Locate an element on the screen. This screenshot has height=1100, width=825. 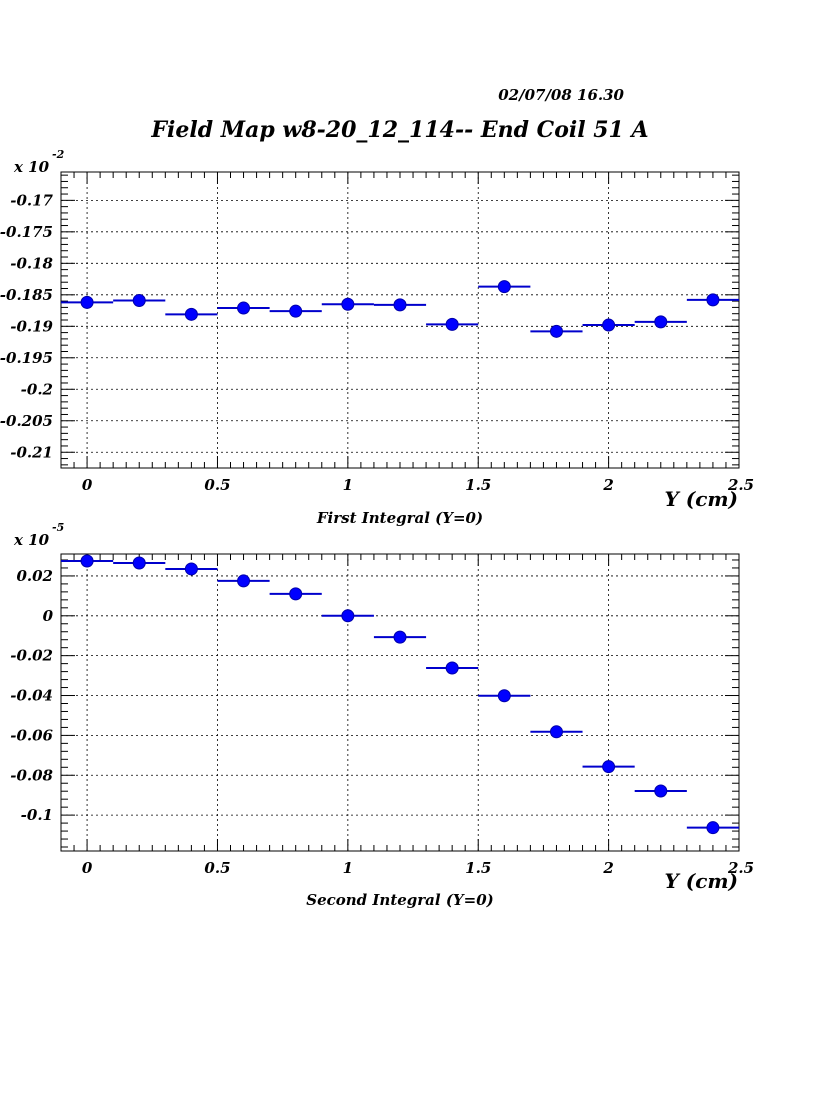
y-tick-label: -0.18 is located at coordinates (31, 263).